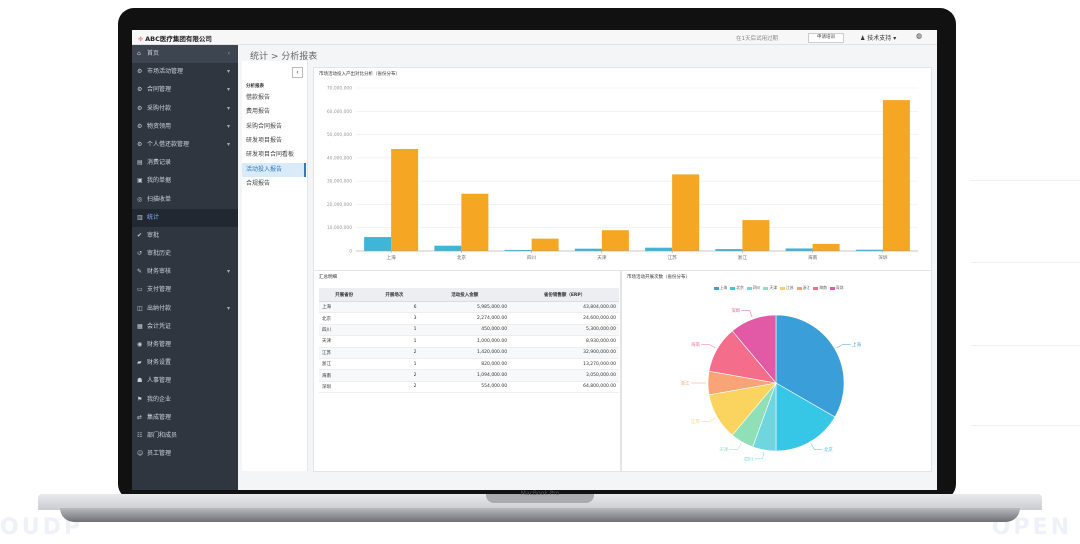 The height and width of the screenshot is (544, 1080). What do you see at coordinates (258, 112) in the screenshot?
I see `subnav-item: 费用报告` at bounding box center [258, 112].